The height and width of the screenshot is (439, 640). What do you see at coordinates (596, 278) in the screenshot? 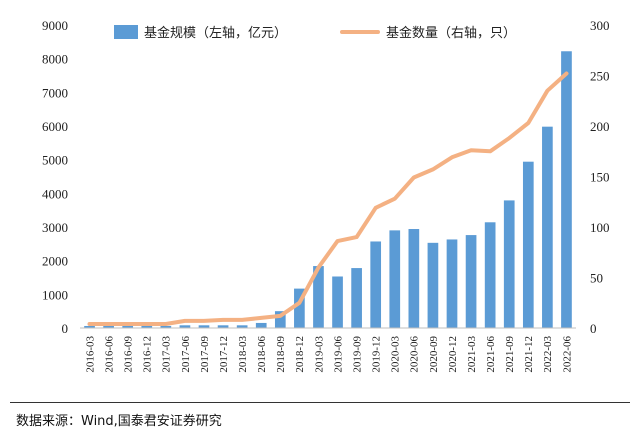
I see `y-right-tick-label: 50` at bounding box center [596, 278].